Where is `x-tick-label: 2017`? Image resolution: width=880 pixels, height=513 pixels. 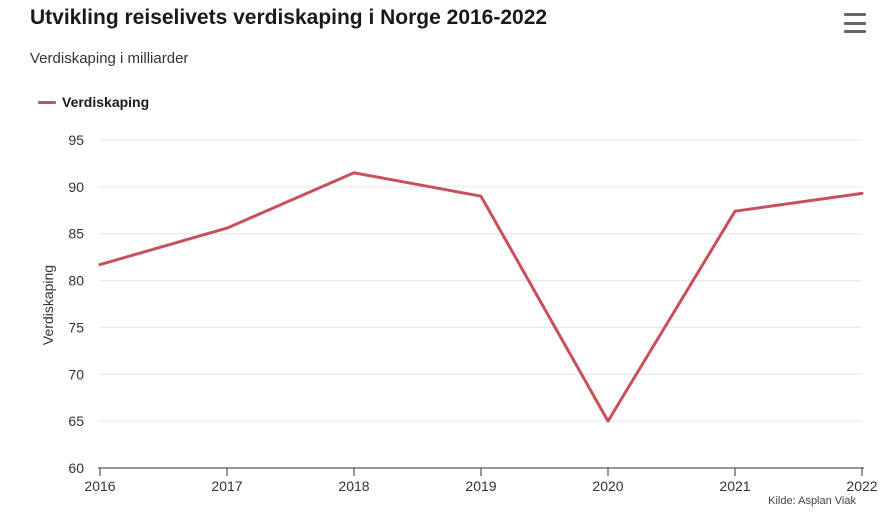
x-tick-label: 2017 is located at coordinates (226, 486).